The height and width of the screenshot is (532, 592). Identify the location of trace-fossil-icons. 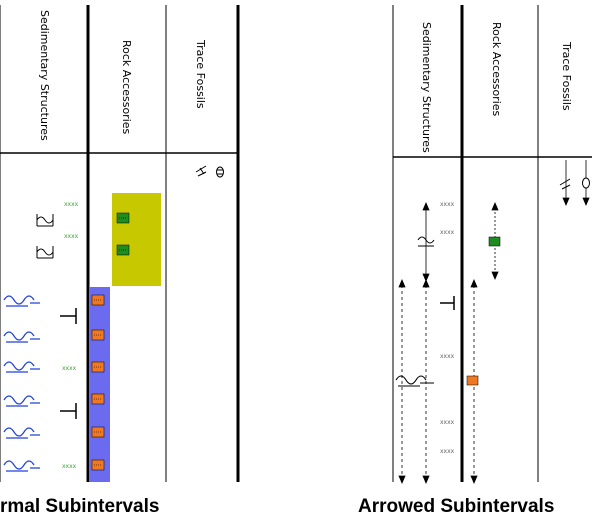
(209, 171).